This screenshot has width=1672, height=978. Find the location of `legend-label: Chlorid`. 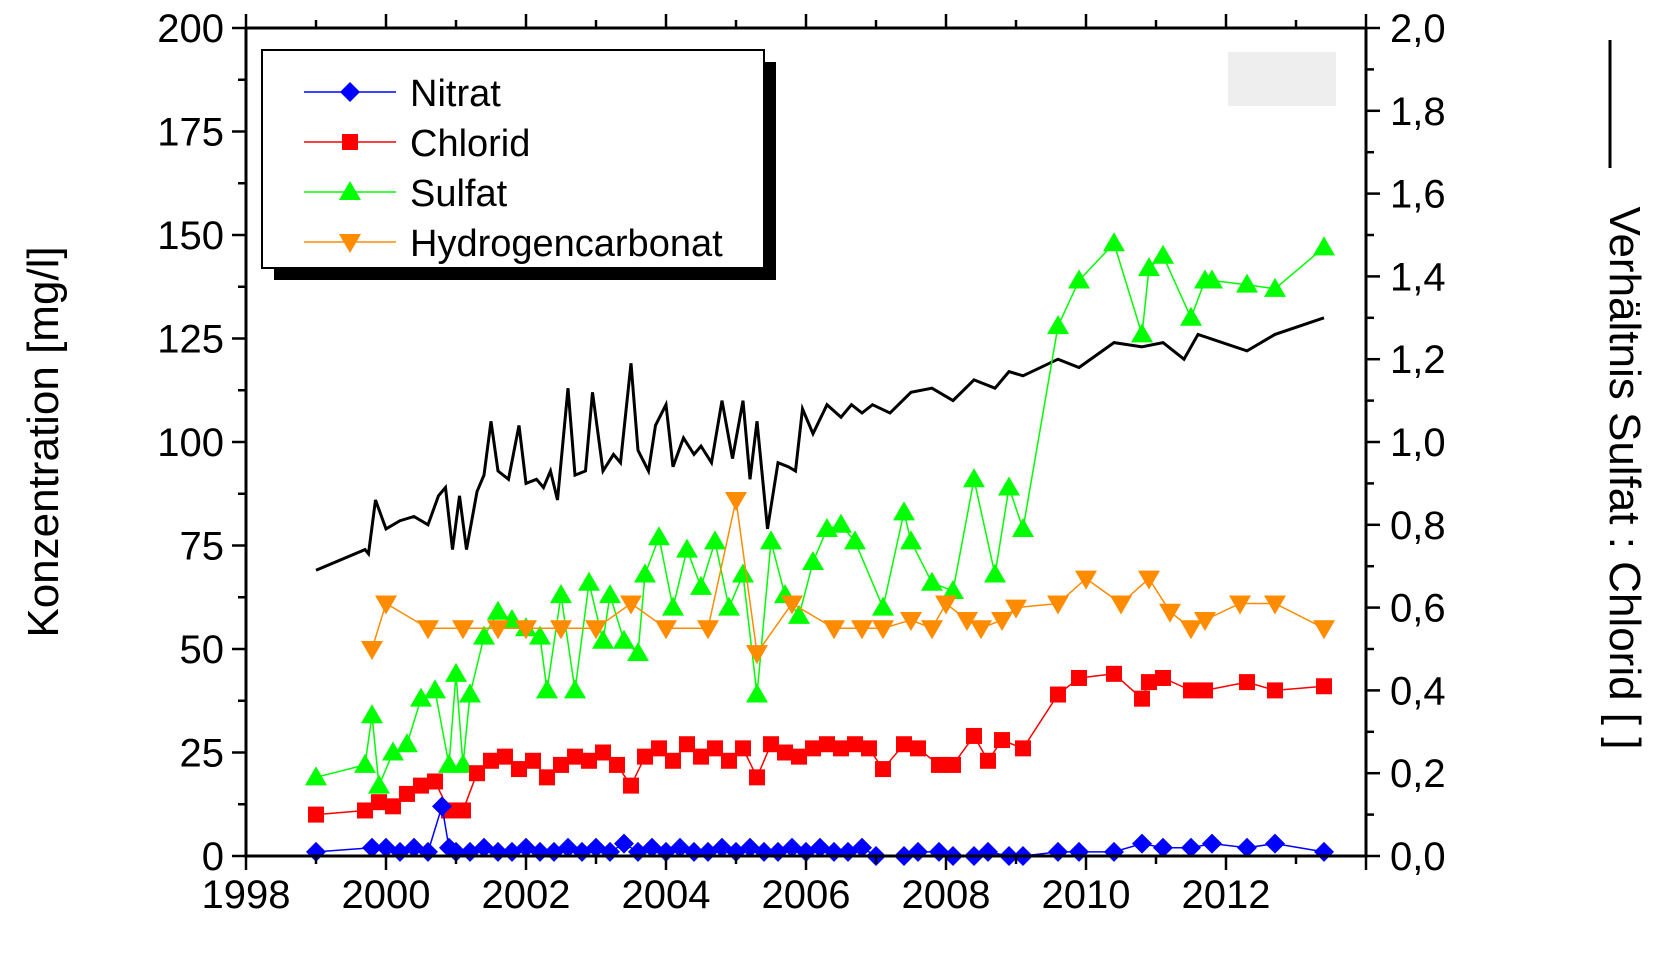

legend-label: Chlorid is located at coordinates (470, 144).